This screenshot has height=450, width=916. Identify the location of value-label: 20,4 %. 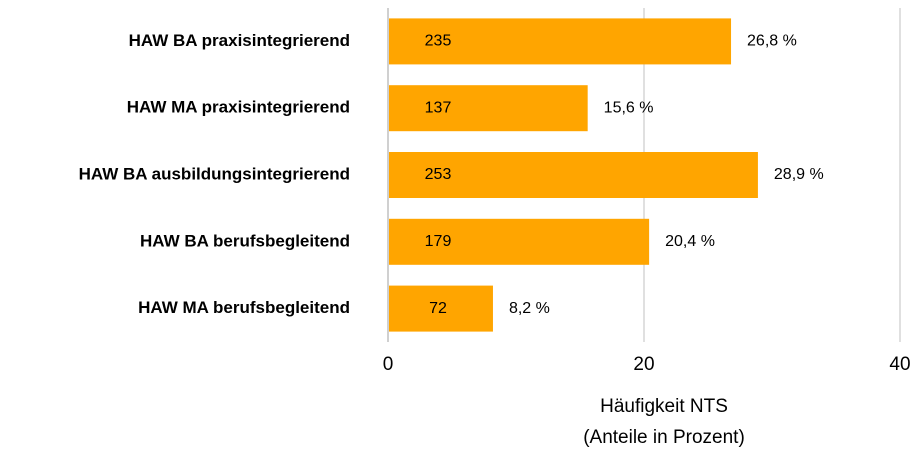
(690, 241).